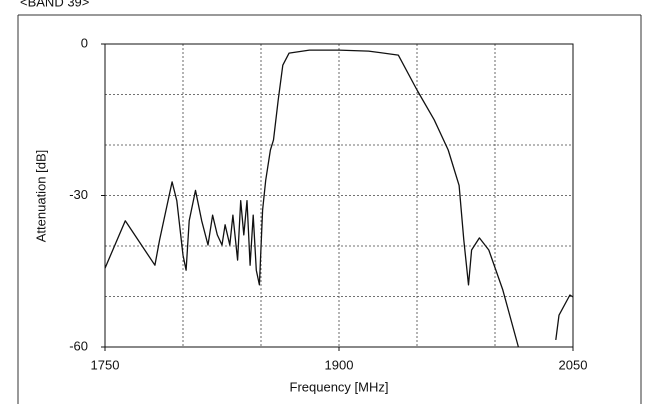 Image resolution: width=666 pixels, height=404 pixels. What do you see at coordinates (78, 194) in the screenshot?
I see `y-tick-label: -30` at bounding box center [78, 194].